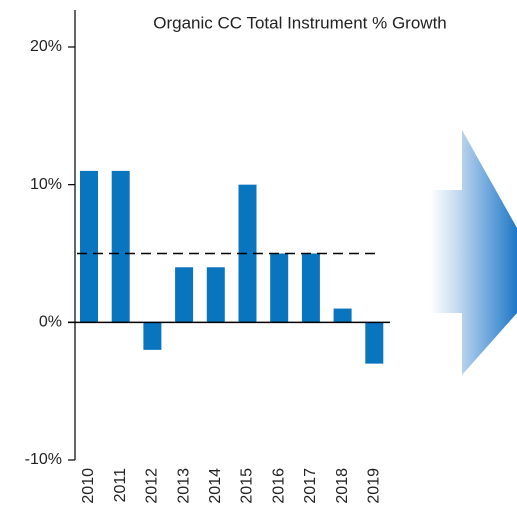 The image size is (517, 524). I want to click on y-tick-label: -10%, so click(43, 459).